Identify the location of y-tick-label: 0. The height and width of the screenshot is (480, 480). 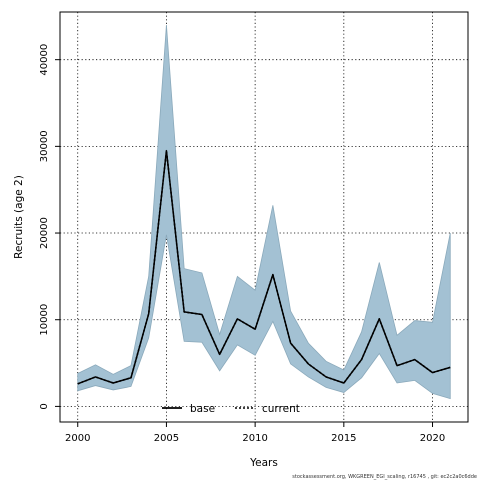
(44, 406).